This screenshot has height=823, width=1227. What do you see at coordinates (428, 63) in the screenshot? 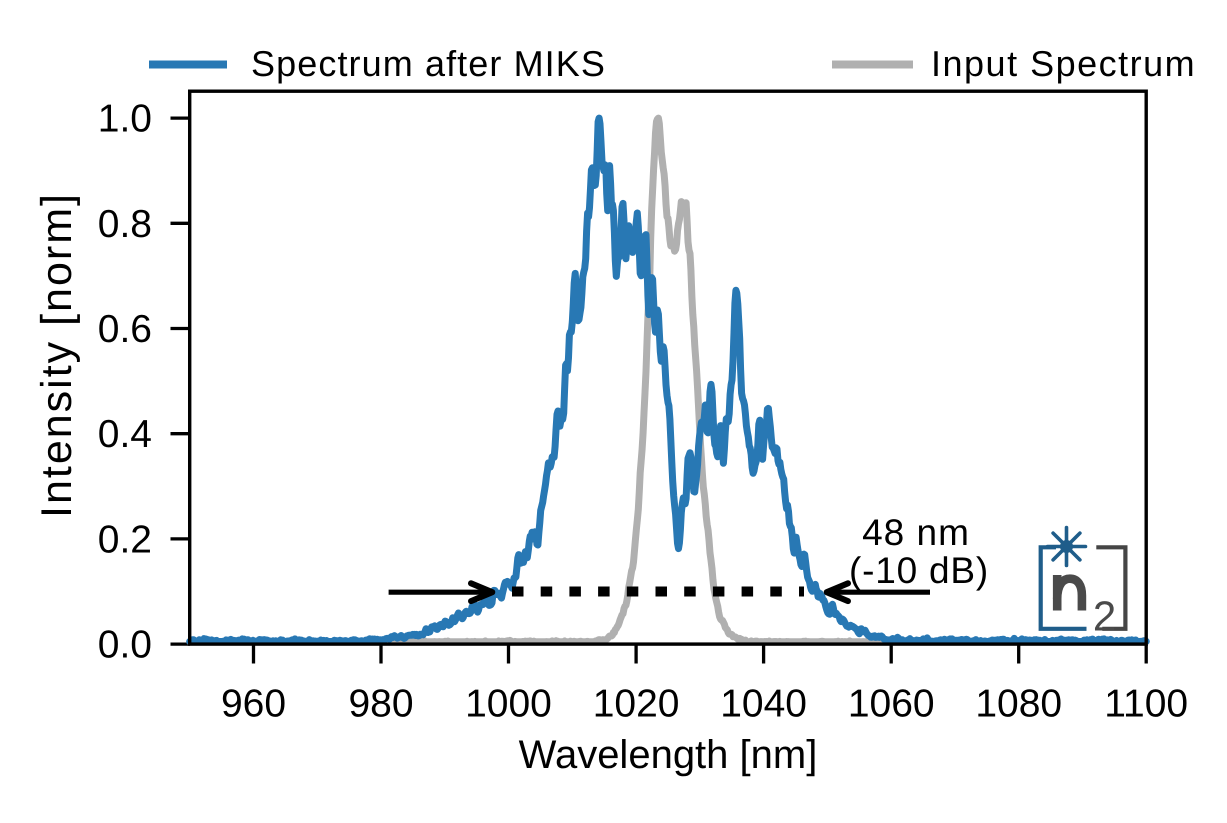
I see `svg-text: Spectrum after MIKS` at bounding box center [428, 63].